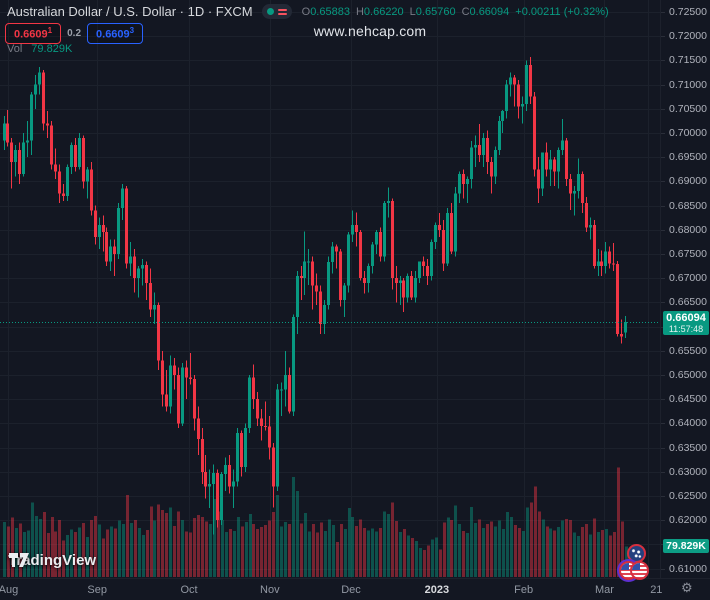 This screenshot has width=710, height=600. What do you see at coordinates (39, 49) in the screenshot?
I see `volume-row: Vol 79.829K` at bounding box center [39, 49].